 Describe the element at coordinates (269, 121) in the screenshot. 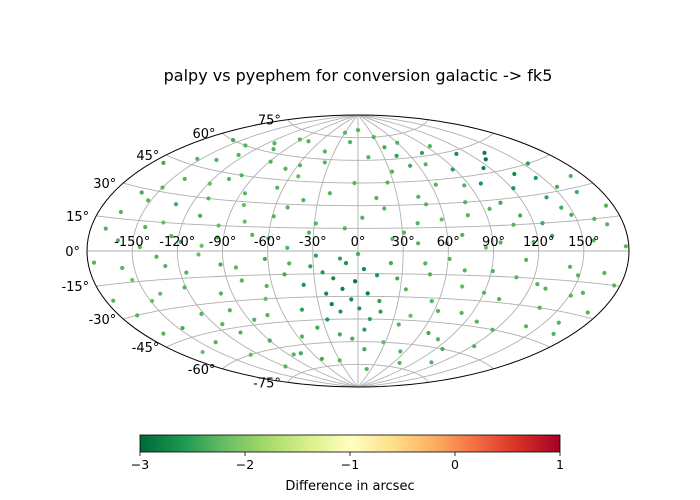

I see `y-tick-label: 75°` at that location.